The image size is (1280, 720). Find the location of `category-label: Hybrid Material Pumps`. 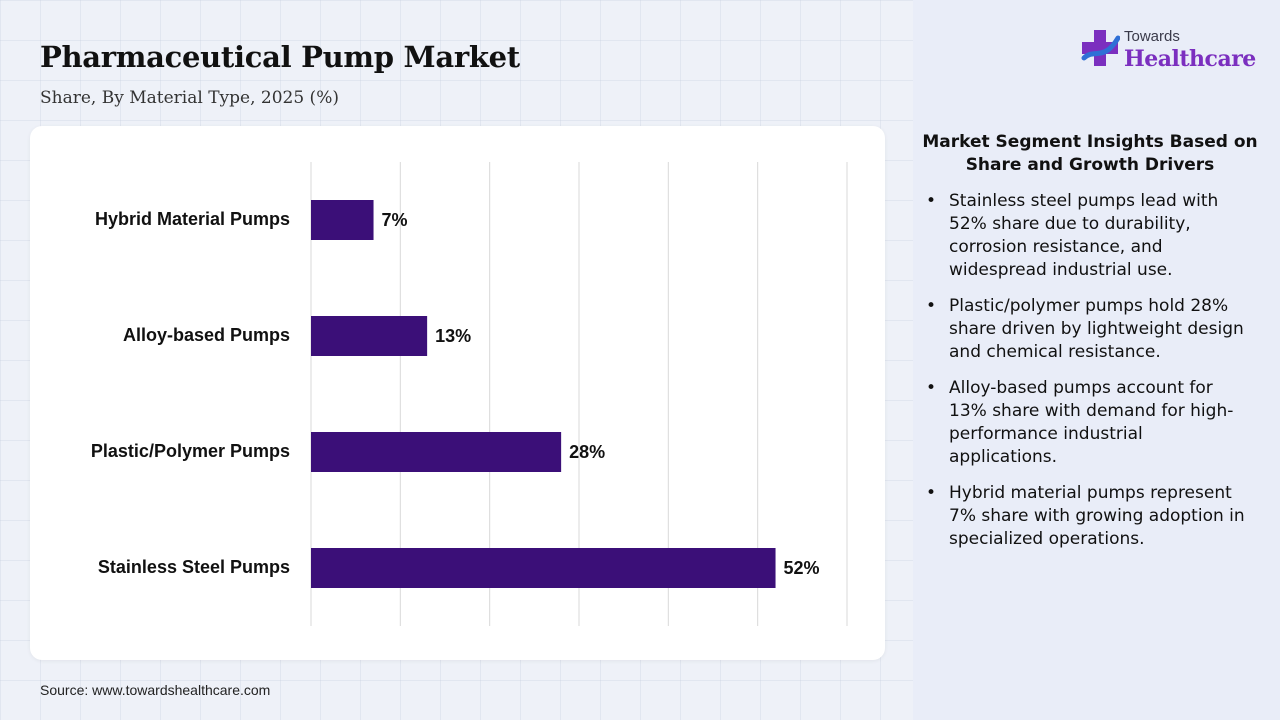

category-label: Hybrid Material Pumps is located at coordinates (192, 219).